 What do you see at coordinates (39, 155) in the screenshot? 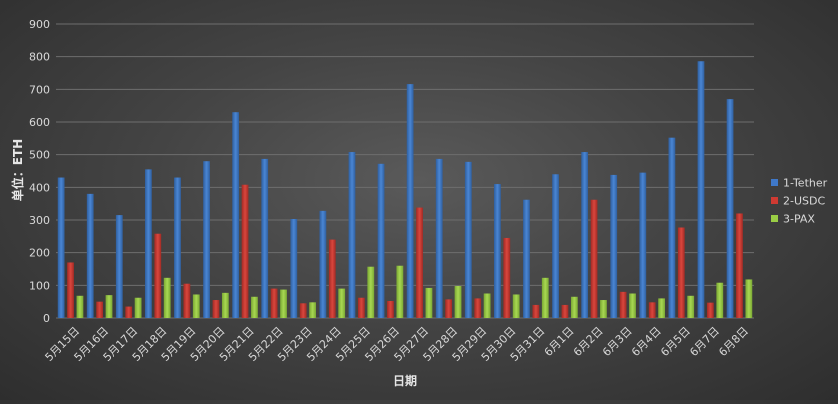
I see `y-tick-label: 500` at bounding box center [39, 155].